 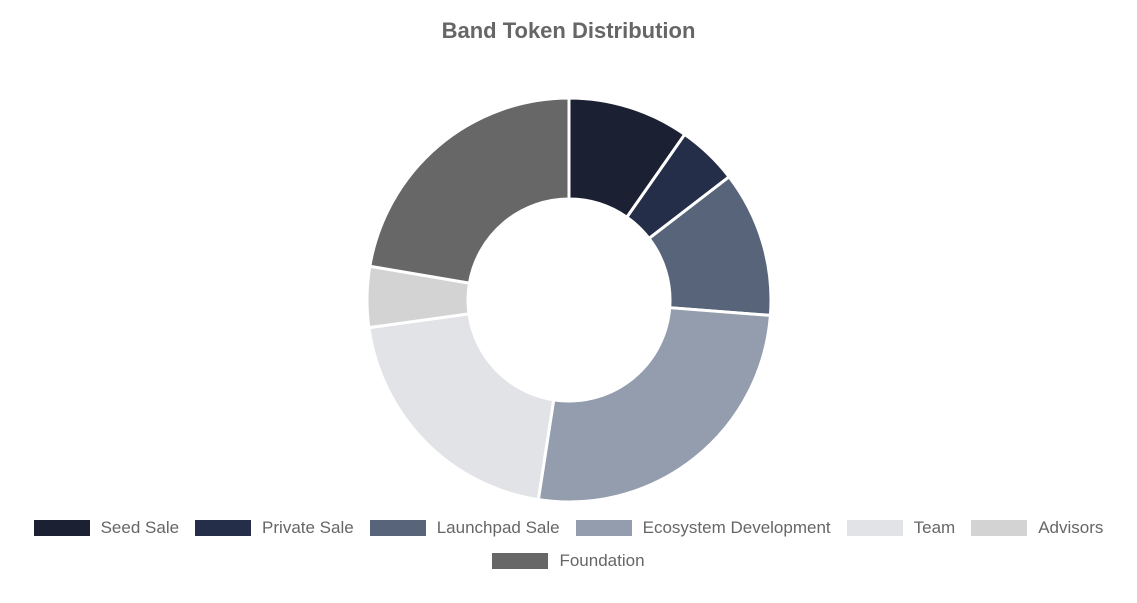 I want to click on legend-item-seed-sale: Seed Sale, so click(x=106, y=528).